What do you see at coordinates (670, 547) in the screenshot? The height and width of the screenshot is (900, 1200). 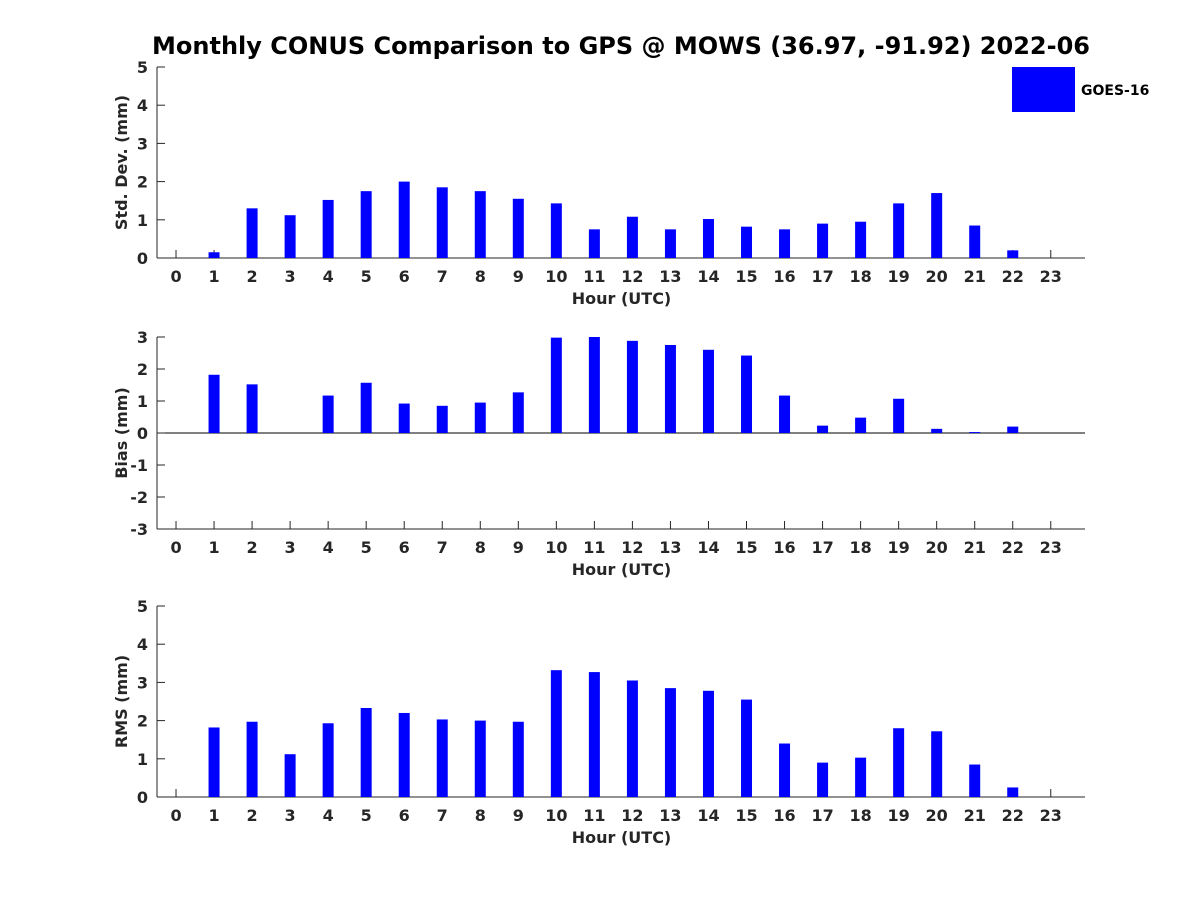 I see `x-tick-label: 13` at bounding box center [670, 547].